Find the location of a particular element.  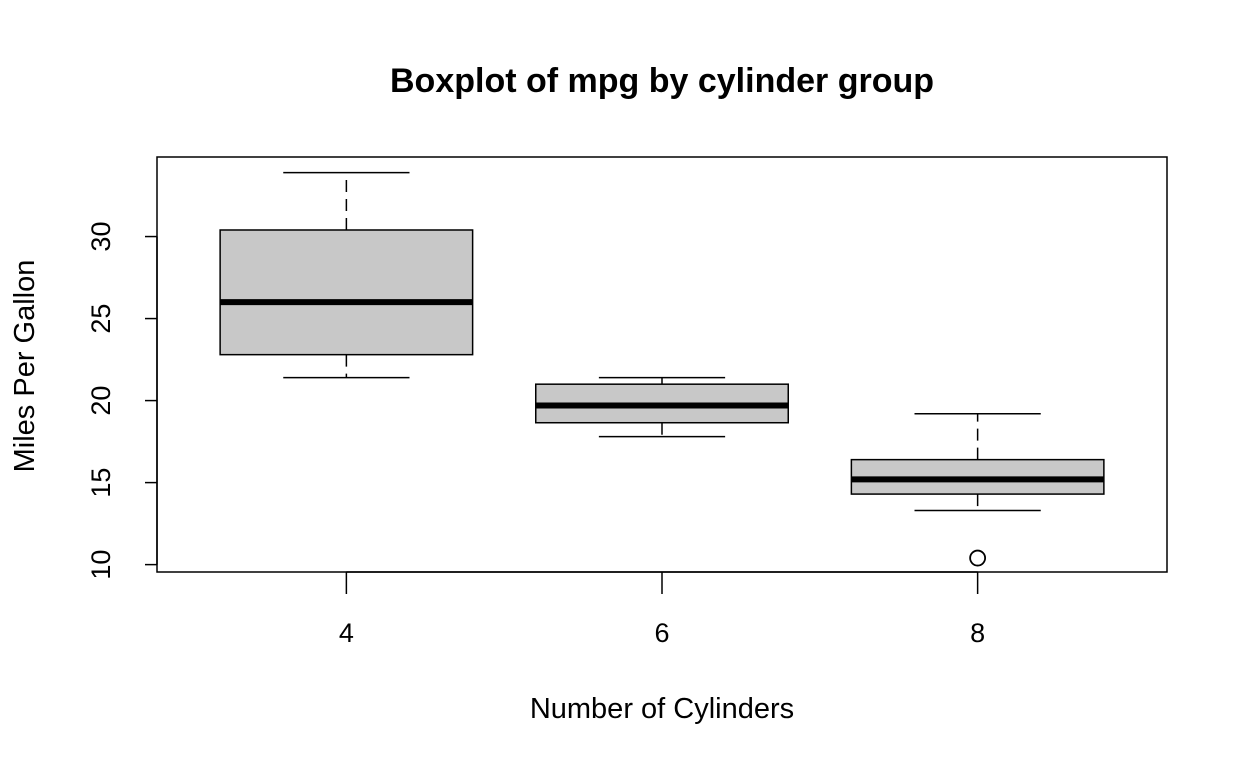

outlier-point is located at coordinates (978, 558).